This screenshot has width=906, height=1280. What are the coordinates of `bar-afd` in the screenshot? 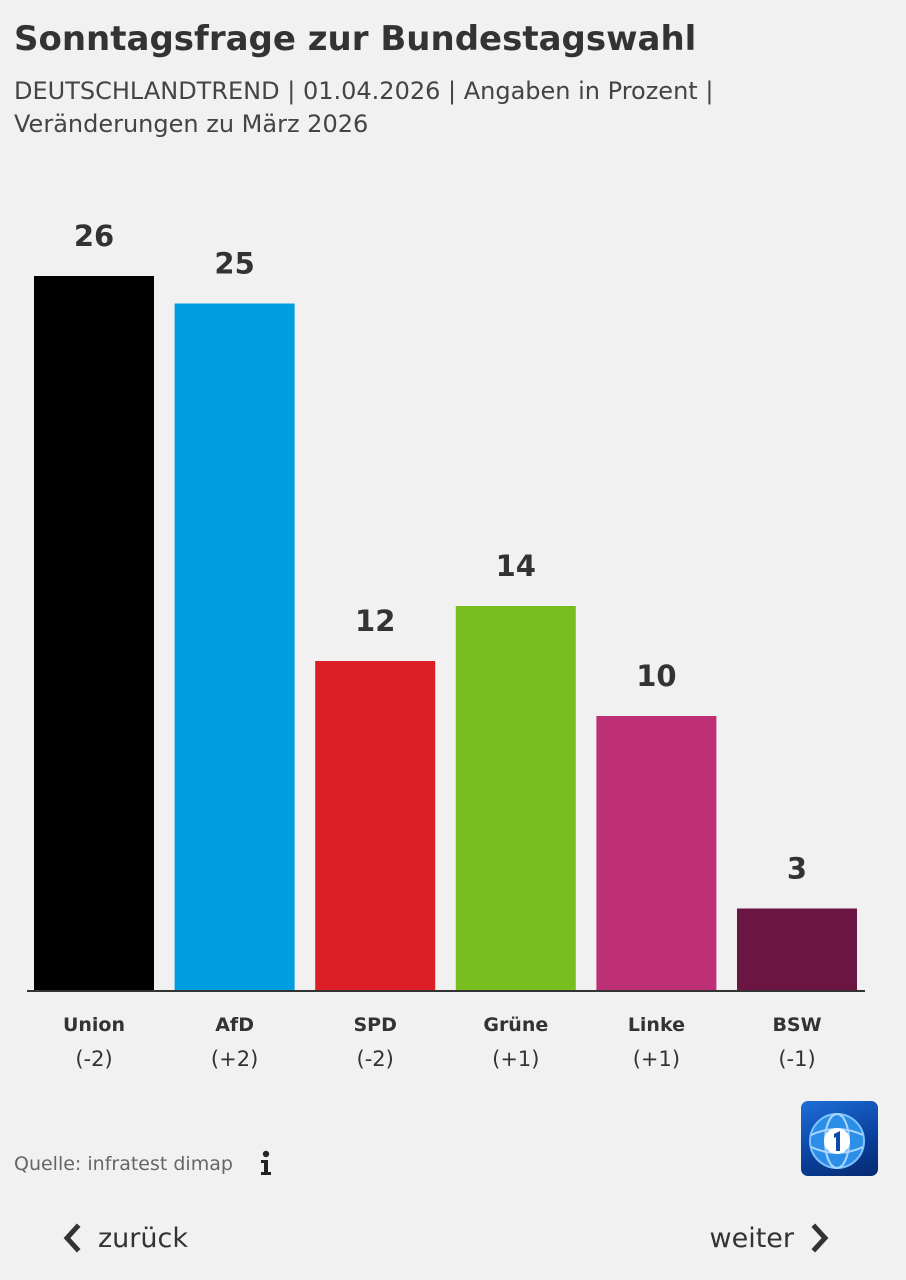 It's located at (234, 647).